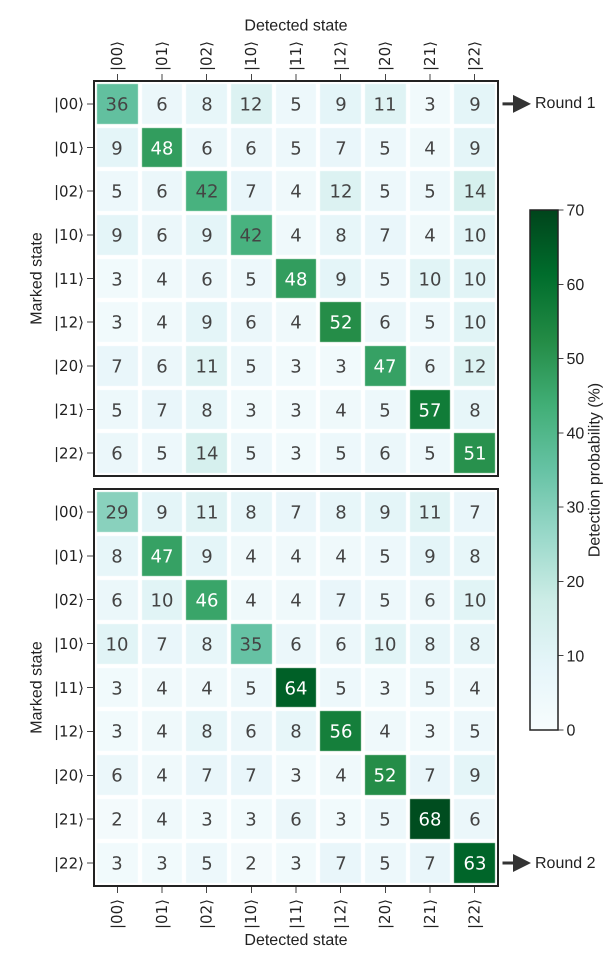  I want to click on data-label: 42, so click(207, 191).